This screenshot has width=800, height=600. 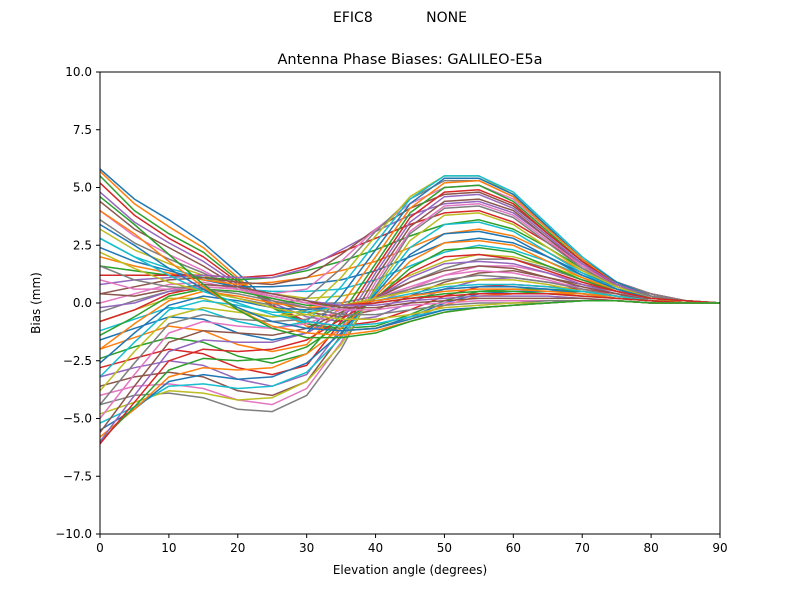 I want to click on suptitle-left: EFIC8, so click(x=353, y=18).